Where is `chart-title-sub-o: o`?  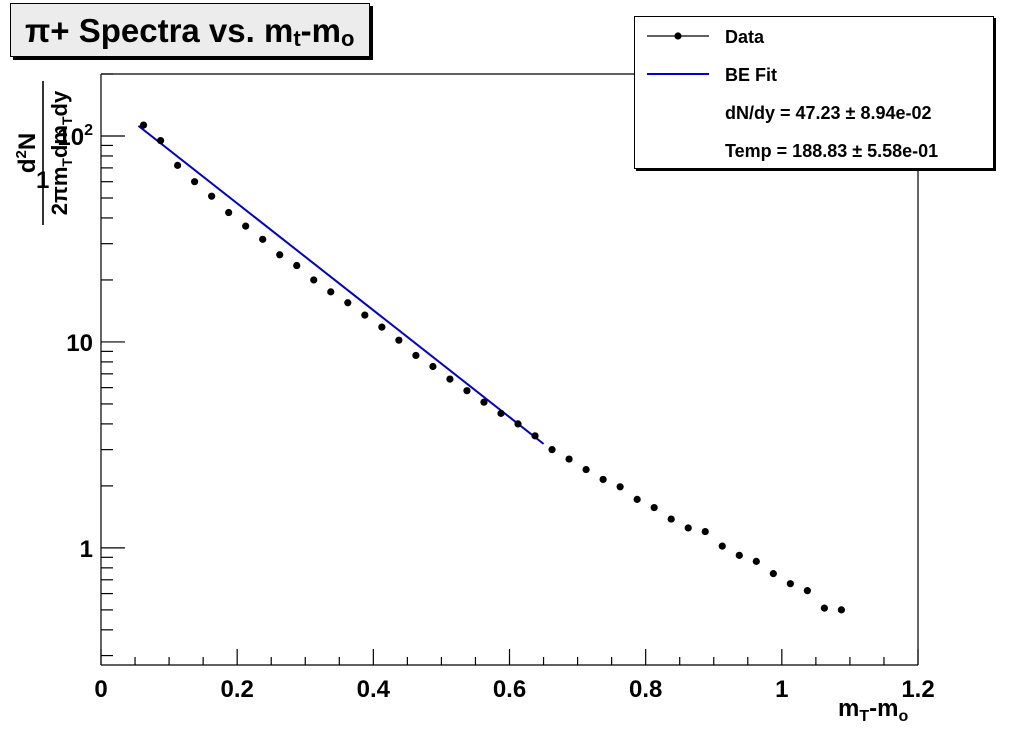 chart-title-sub-o: o is located at coordinates (348, 38).